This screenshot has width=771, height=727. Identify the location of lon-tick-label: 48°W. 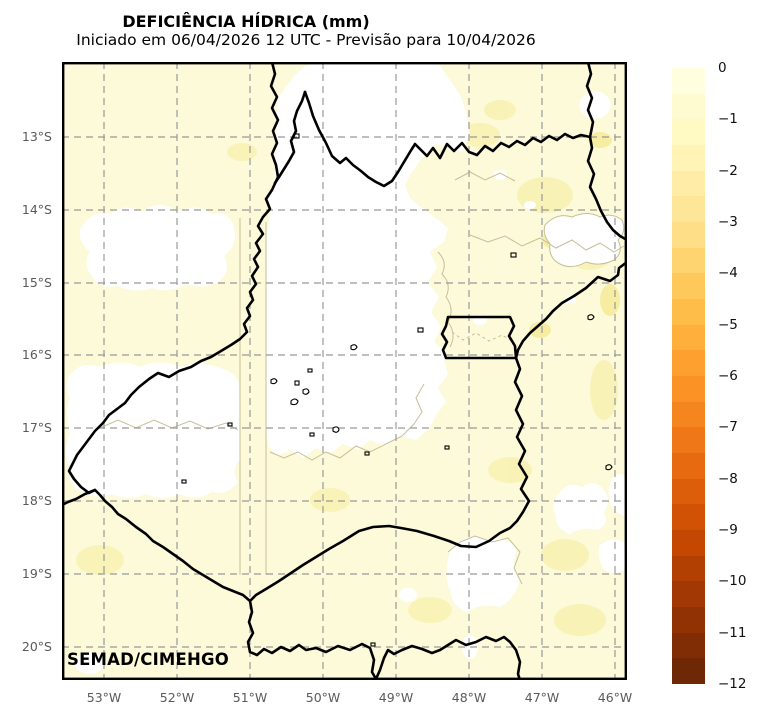
(469, 697).